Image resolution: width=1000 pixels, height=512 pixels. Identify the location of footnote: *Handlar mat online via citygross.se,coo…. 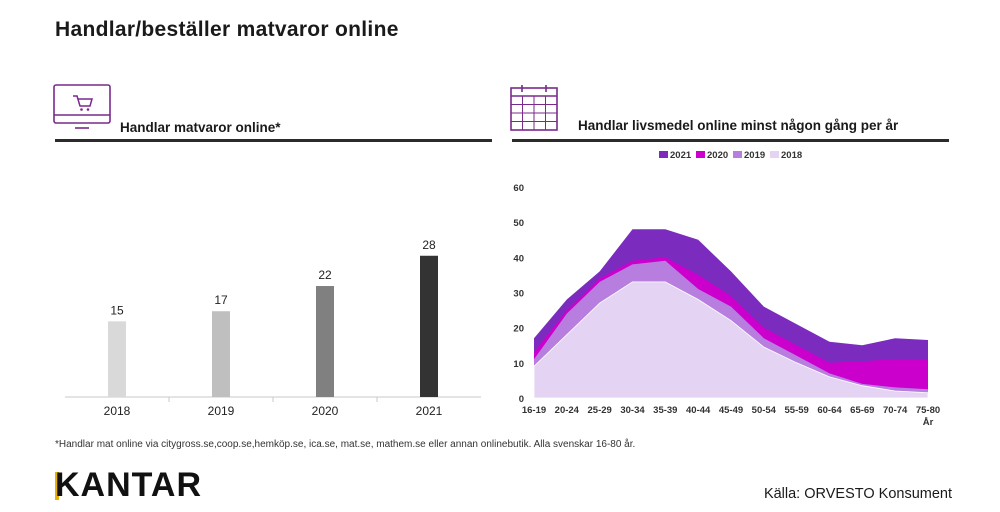
(345, 444).